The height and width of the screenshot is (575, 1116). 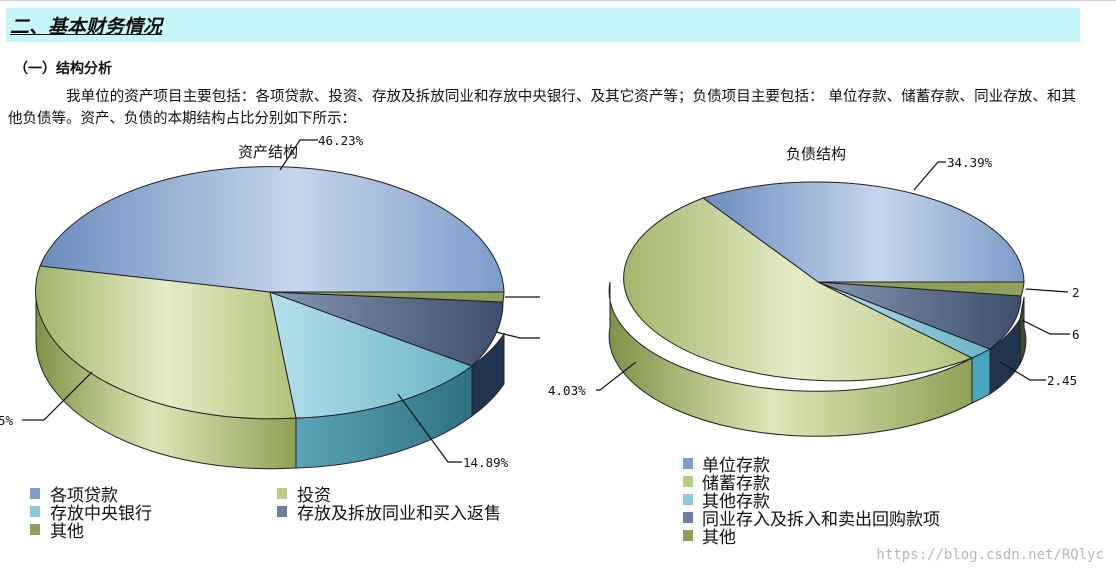 I want to click on legend-label: 投资, so click(x=314, y=496).